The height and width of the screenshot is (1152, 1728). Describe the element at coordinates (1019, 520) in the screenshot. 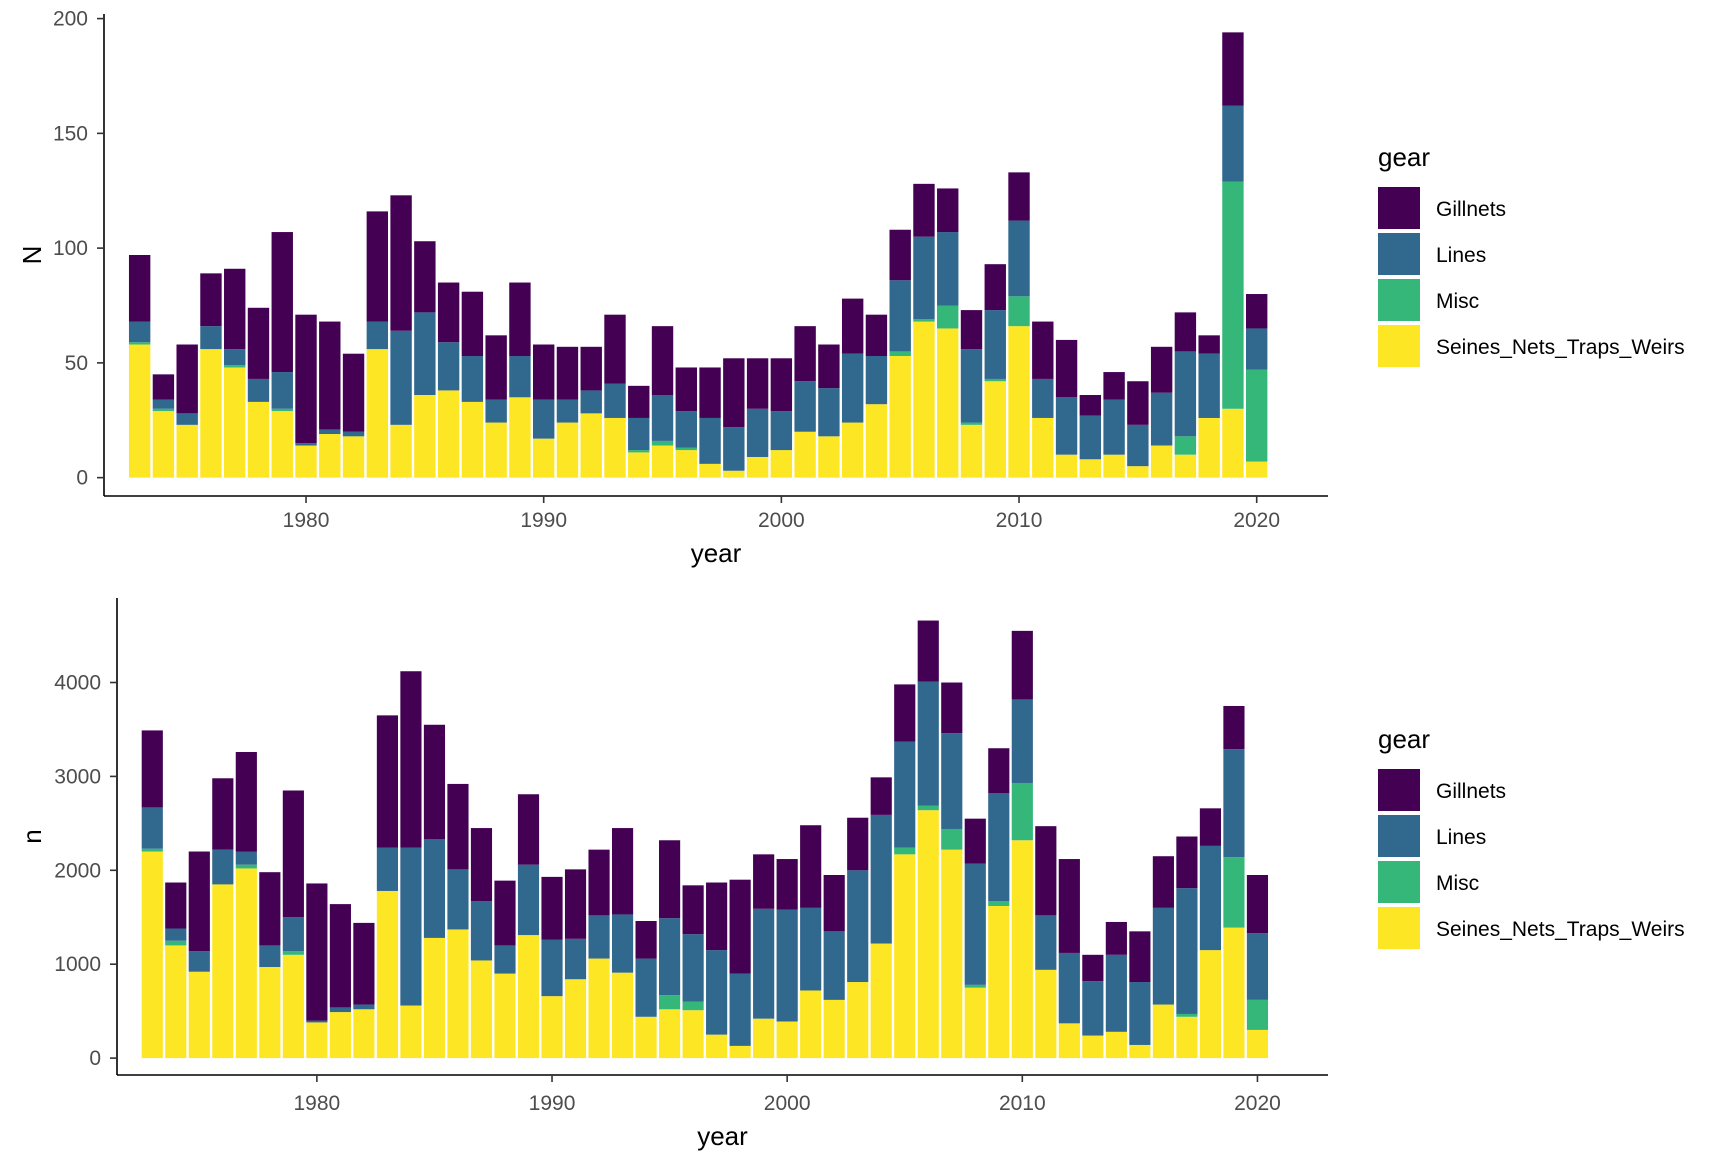

I see `x-tick-label: 2010` at that location.